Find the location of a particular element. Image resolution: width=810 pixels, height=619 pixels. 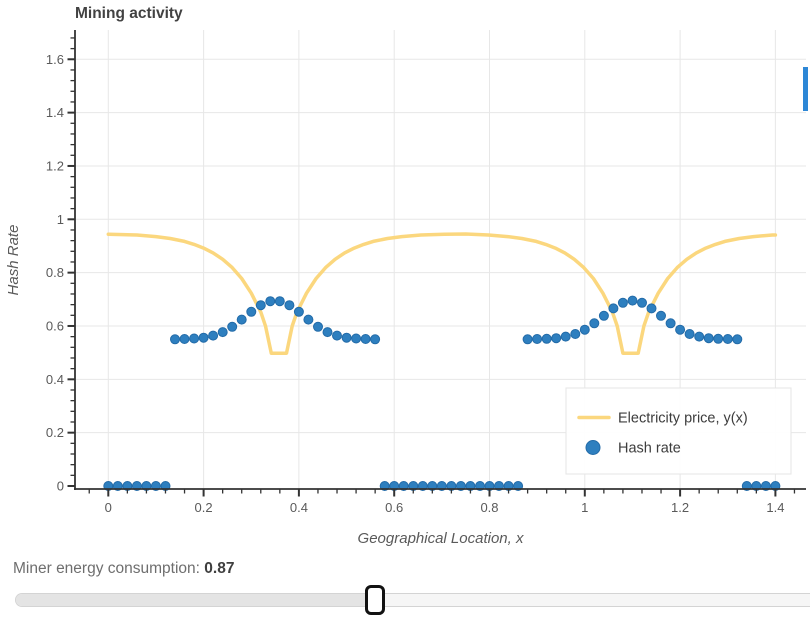

energy-slider-handle is located at coordinates (375, 600).